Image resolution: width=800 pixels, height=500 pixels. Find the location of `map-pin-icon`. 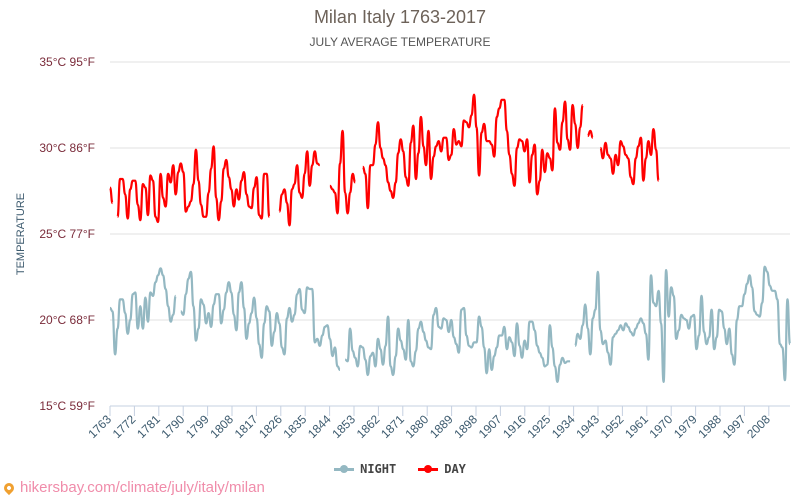

map-pin-icon is located at coordinates (9, 487).